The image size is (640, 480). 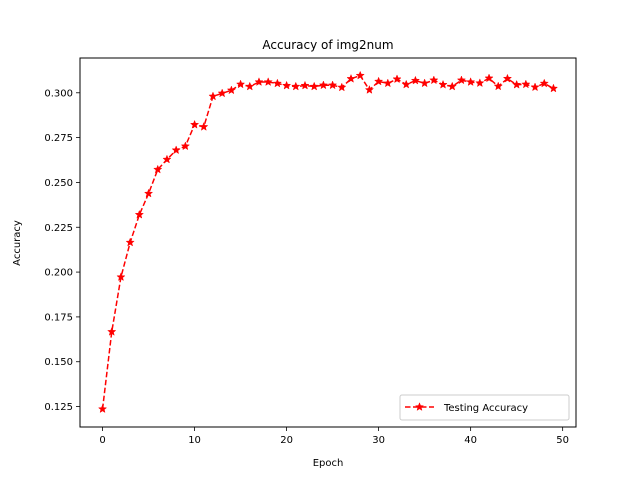 I want to click on legend: Testing Accuracy, so click(x=484, y=407).